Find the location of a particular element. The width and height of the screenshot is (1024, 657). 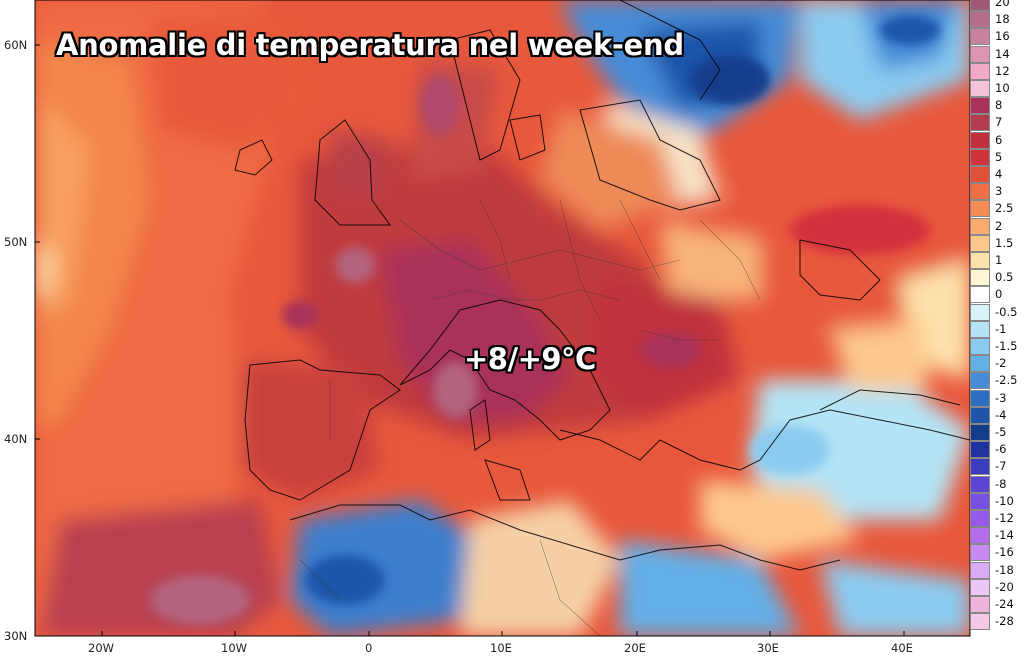

legend-entry: 5 is located at coordinates (997, 157).